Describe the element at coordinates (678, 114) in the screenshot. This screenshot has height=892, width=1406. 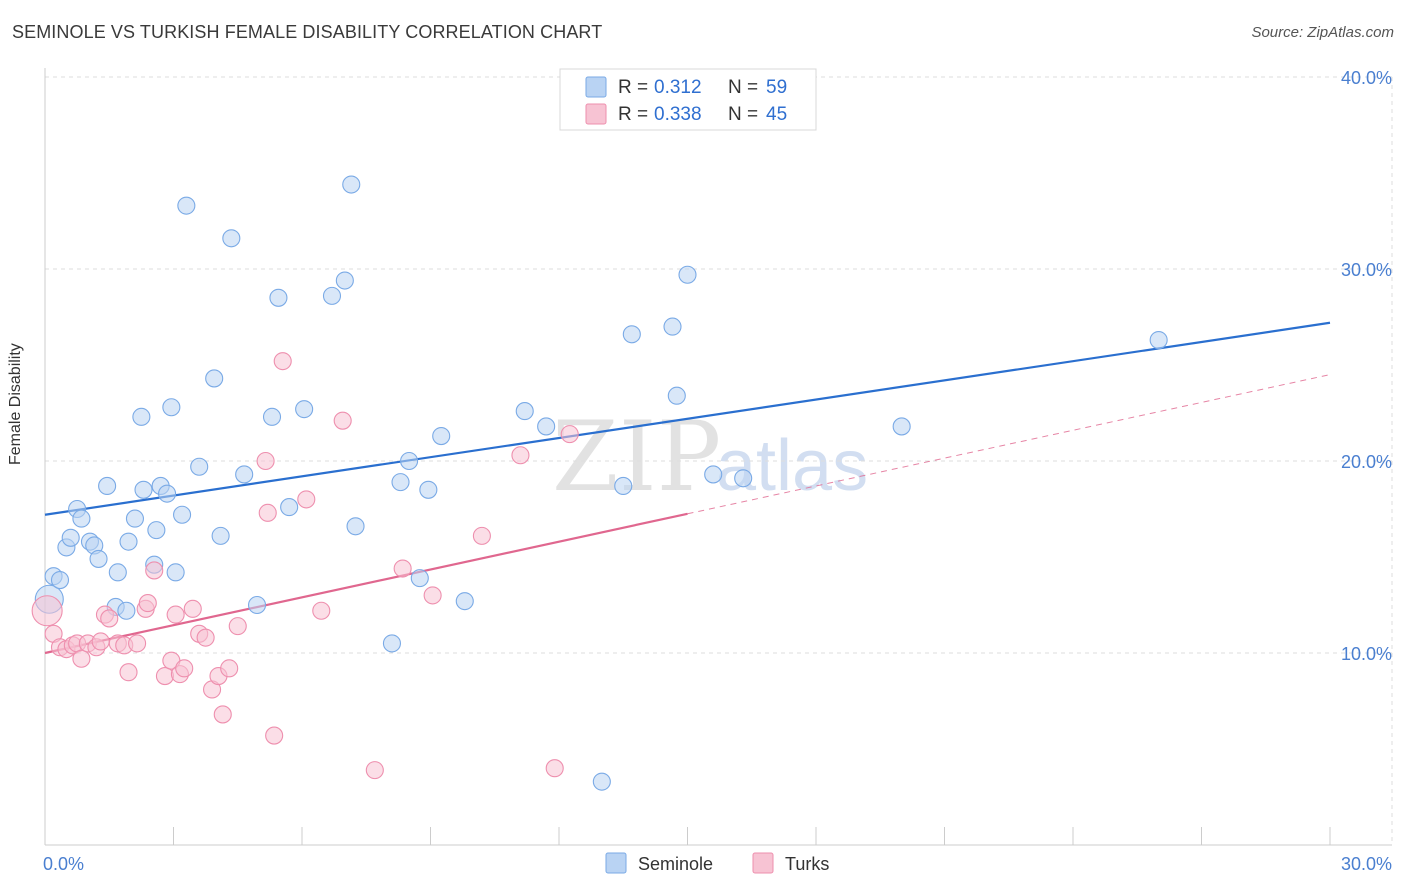
I see `legend-turks-r-value: 0.338` at that location.